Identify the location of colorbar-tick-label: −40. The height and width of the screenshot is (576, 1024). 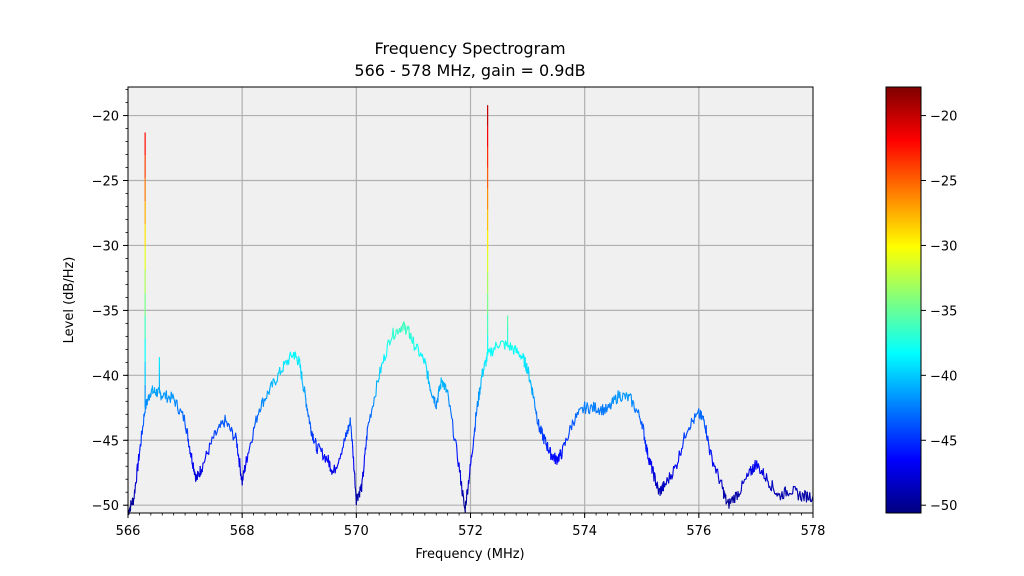
(943, 376).